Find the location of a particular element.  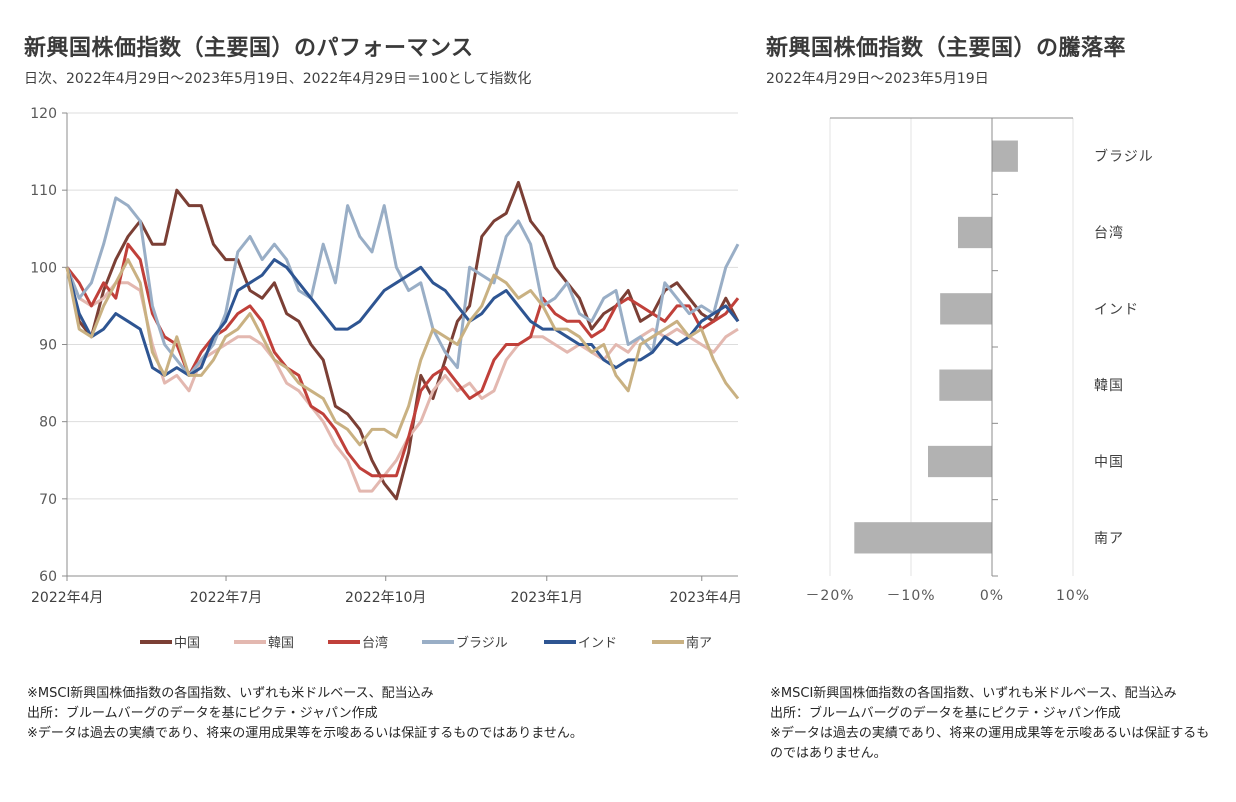

x-tick-label: －20% is located at coordinates (829, 596).